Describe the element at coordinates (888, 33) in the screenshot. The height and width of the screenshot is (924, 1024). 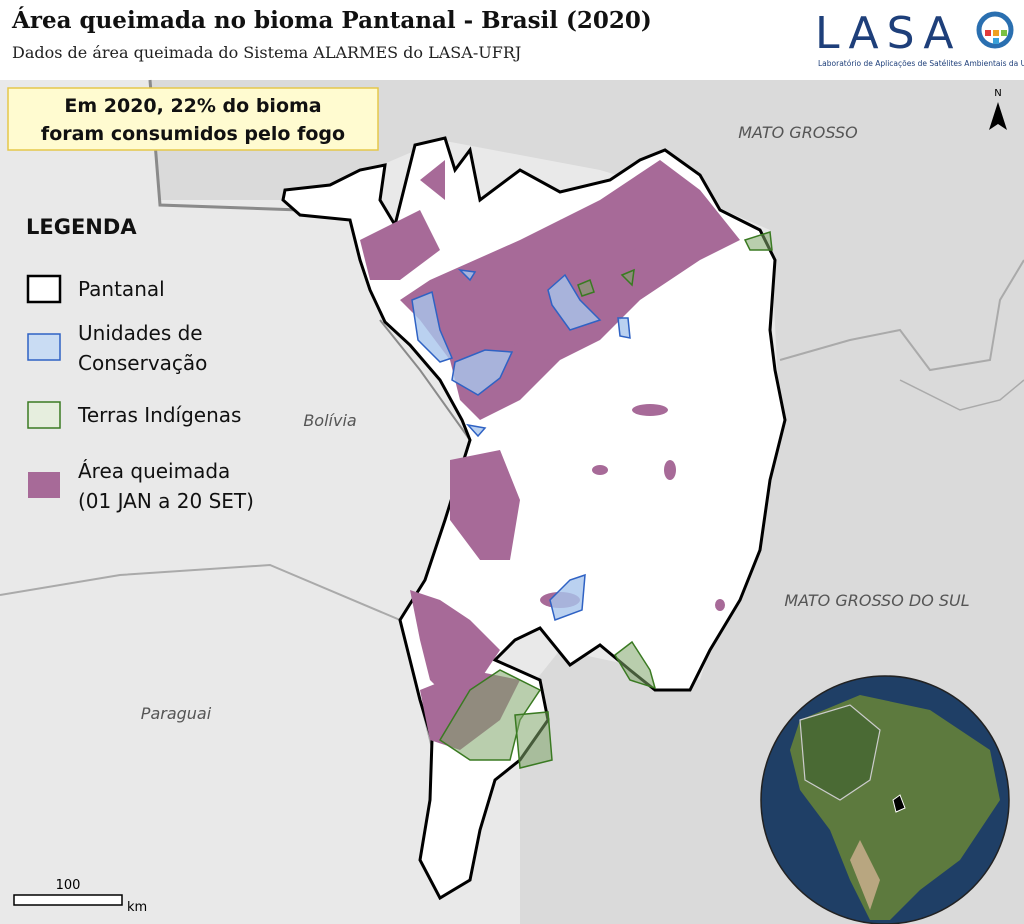
I see `logo-text: LASA` at that location.